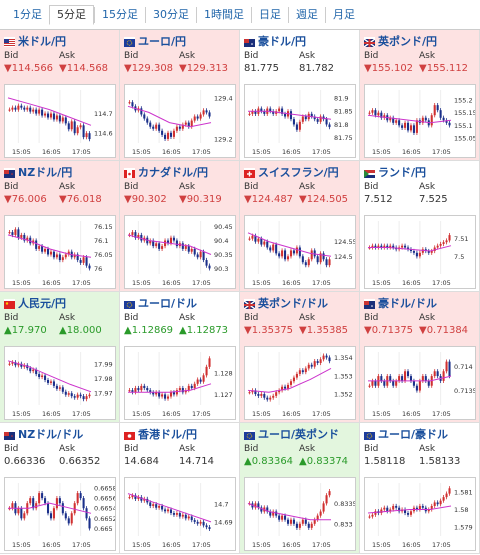 The image size is (480, 555). I want to click on pair-name: NZドル/円, so click(45, 172).